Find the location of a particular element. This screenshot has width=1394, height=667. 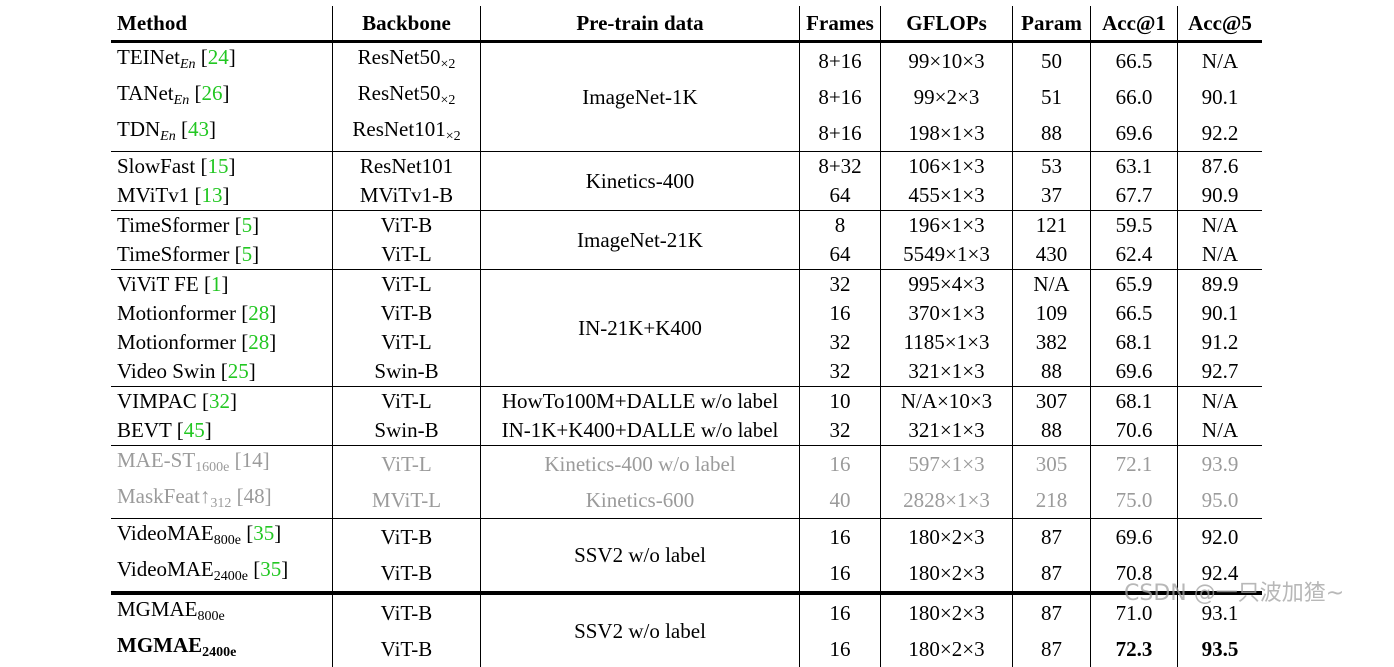

header-gflops: GFLOPs is located at coordinates (946, 24).